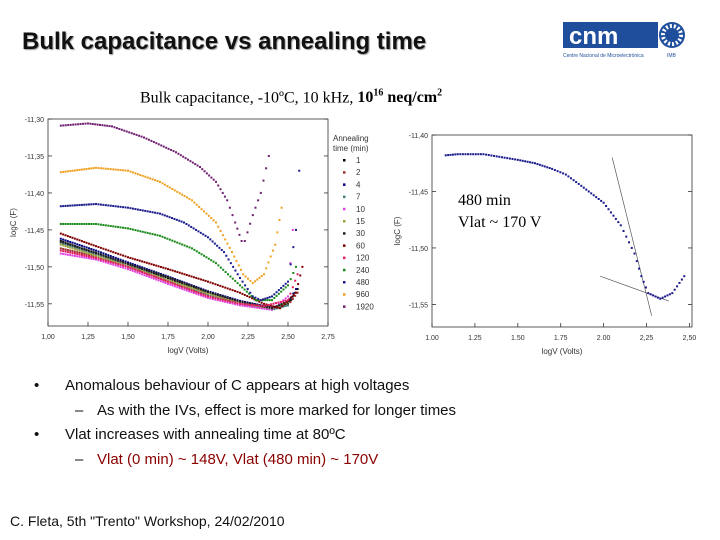 The image size is (720, 540). I want to click on x-tick-label: 1.75, so click(561, 338).